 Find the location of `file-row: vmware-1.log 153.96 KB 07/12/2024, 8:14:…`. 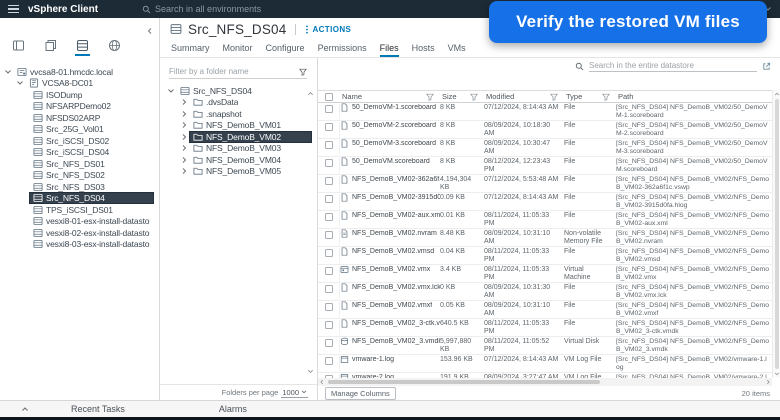

file-row: vmware-1.log 153.96 KB 07/12/2024, 8:14:… is located at coordinates (545, 364).